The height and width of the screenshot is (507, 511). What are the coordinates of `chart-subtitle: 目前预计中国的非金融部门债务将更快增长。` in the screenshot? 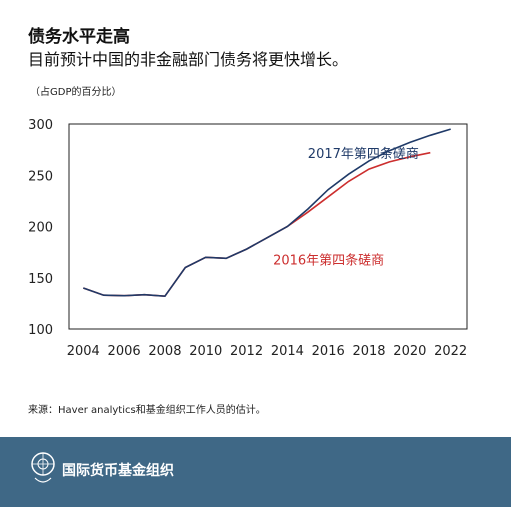 It's located at (188, 59).